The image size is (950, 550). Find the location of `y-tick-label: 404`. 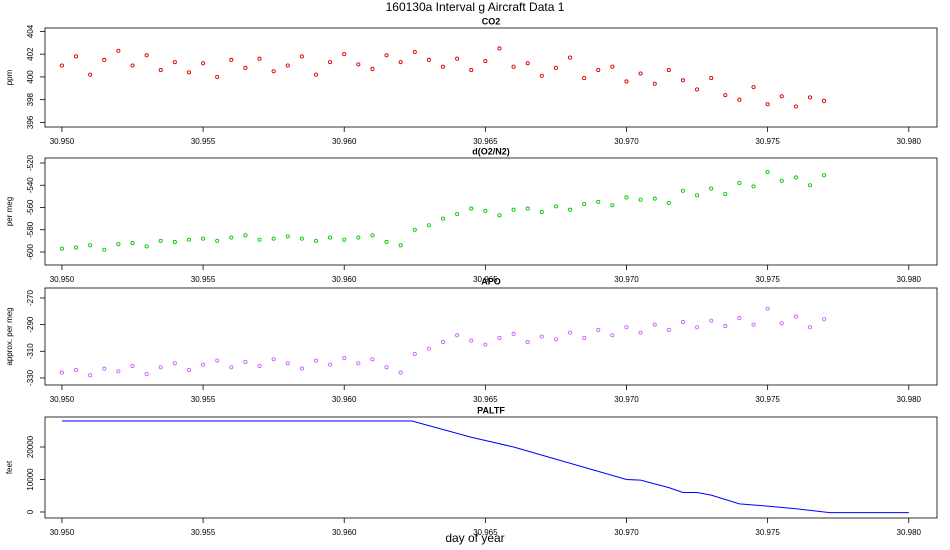

y-tick-label: 404 is located at coordinates (30, 31).